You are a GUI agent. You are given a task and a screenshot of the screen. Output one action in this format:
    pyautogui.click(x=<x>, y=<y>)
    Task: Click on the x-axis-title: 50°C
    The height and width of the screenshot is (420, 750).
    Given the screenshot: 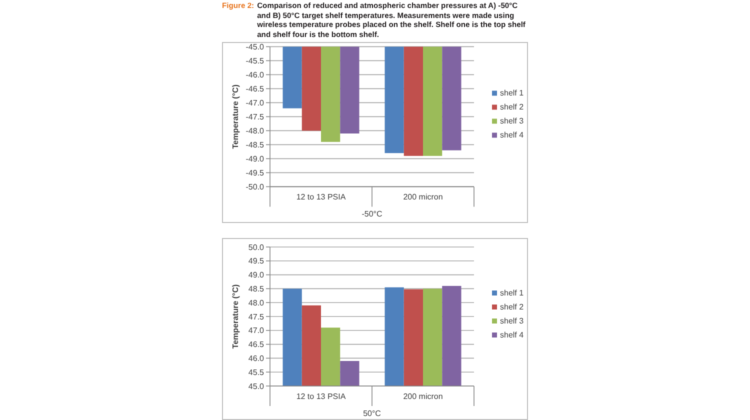 What is the action you would take?
    pyautogui.click(x=372, y=413)
    